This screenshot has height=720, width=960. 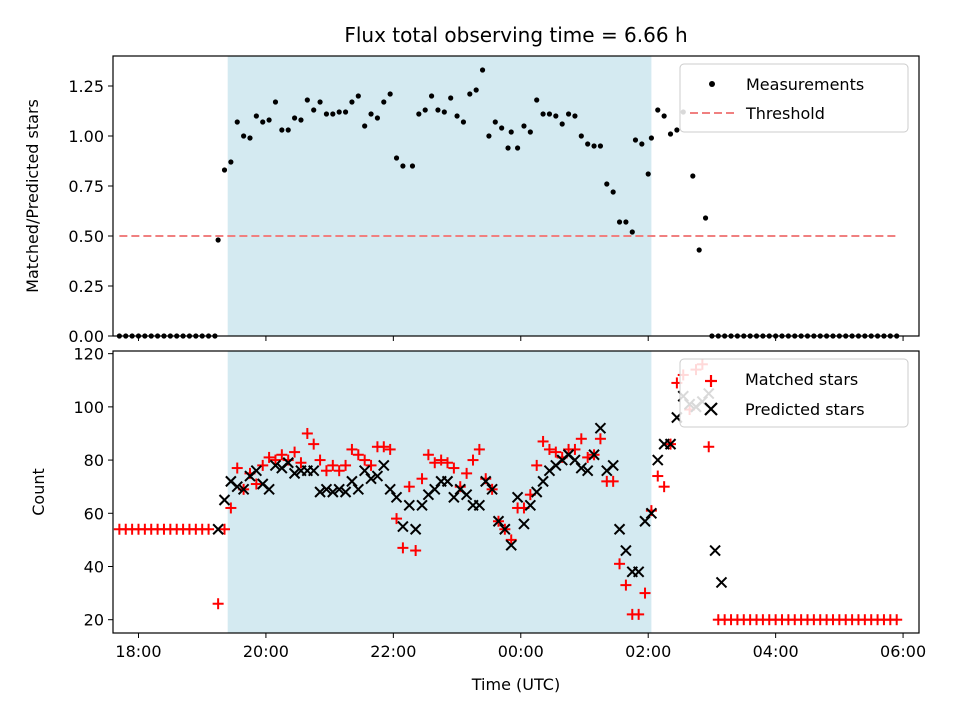 I want to click on legend-predicted-label: Predicted stars, so click(x=805, y=409).